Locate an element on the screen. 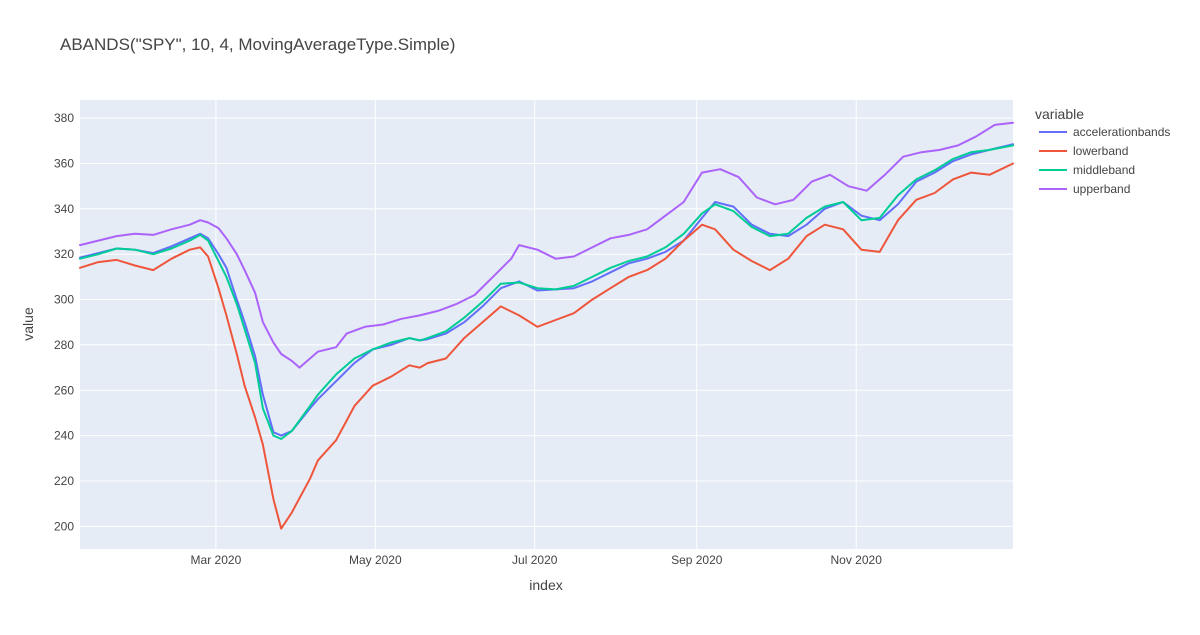 The width and height of the screenshot is (1200, 635). y-tick-label: 320 is located at coordinates (64, 254).